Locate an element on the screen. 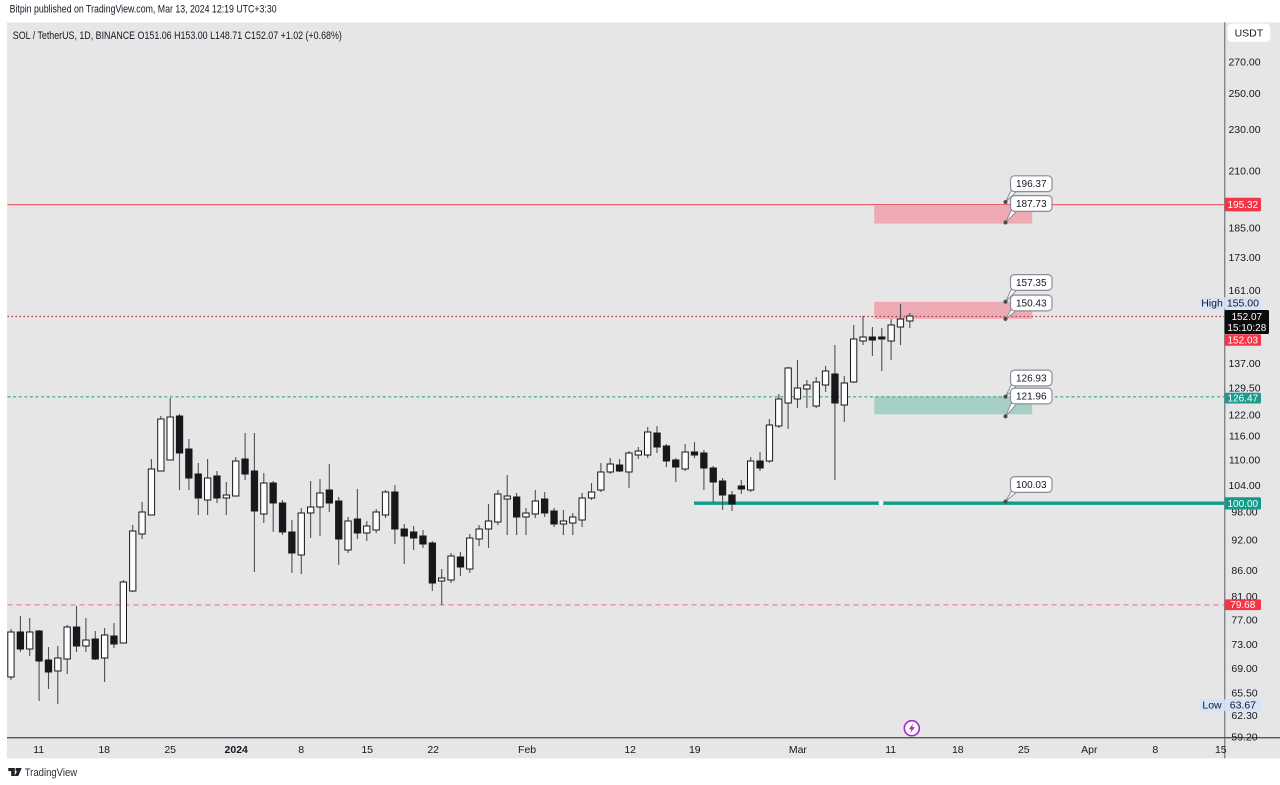 This screenshot has height=785, width=1280. svg-text: 152.03 is located at coordinates (1243, 341).